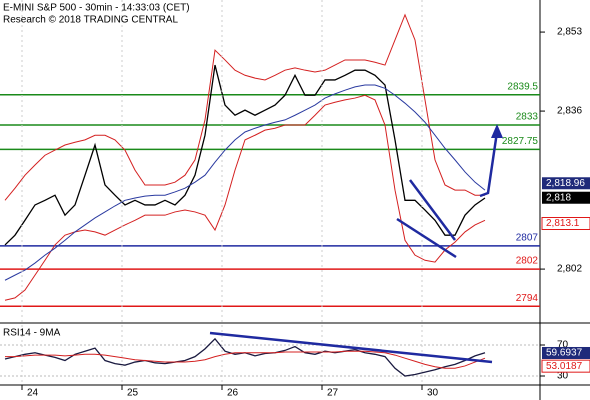 This screenshot has height=400, width=590. What do you see at coordinates (527, 117) in the screenshot?
I see `level-label: 2833` at bounding box center [527, 117].